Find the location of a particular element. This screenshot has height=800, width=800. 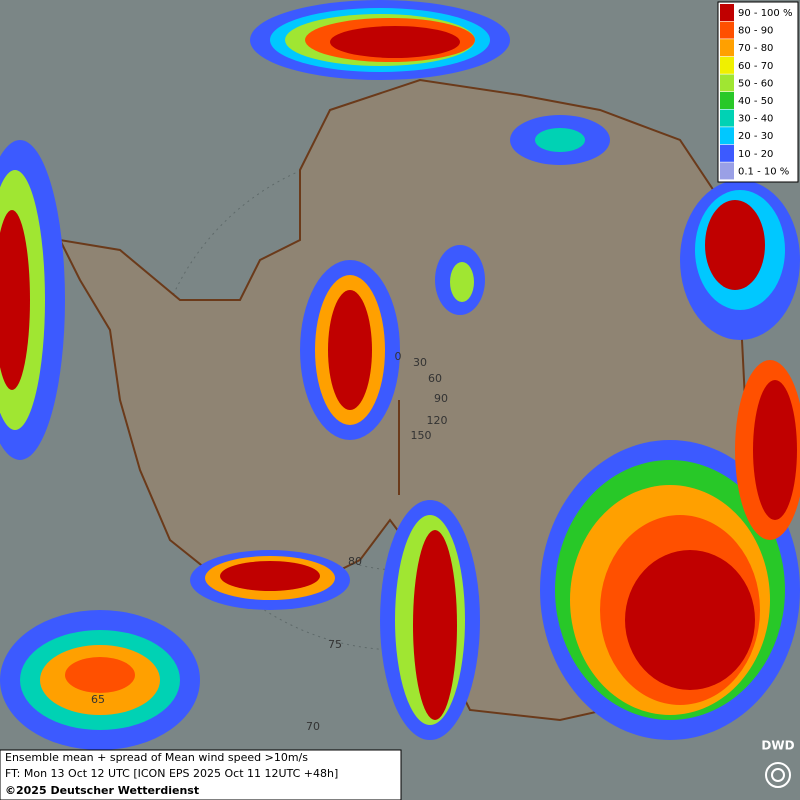

map-label: 90 is located at coordinates (441, 398).